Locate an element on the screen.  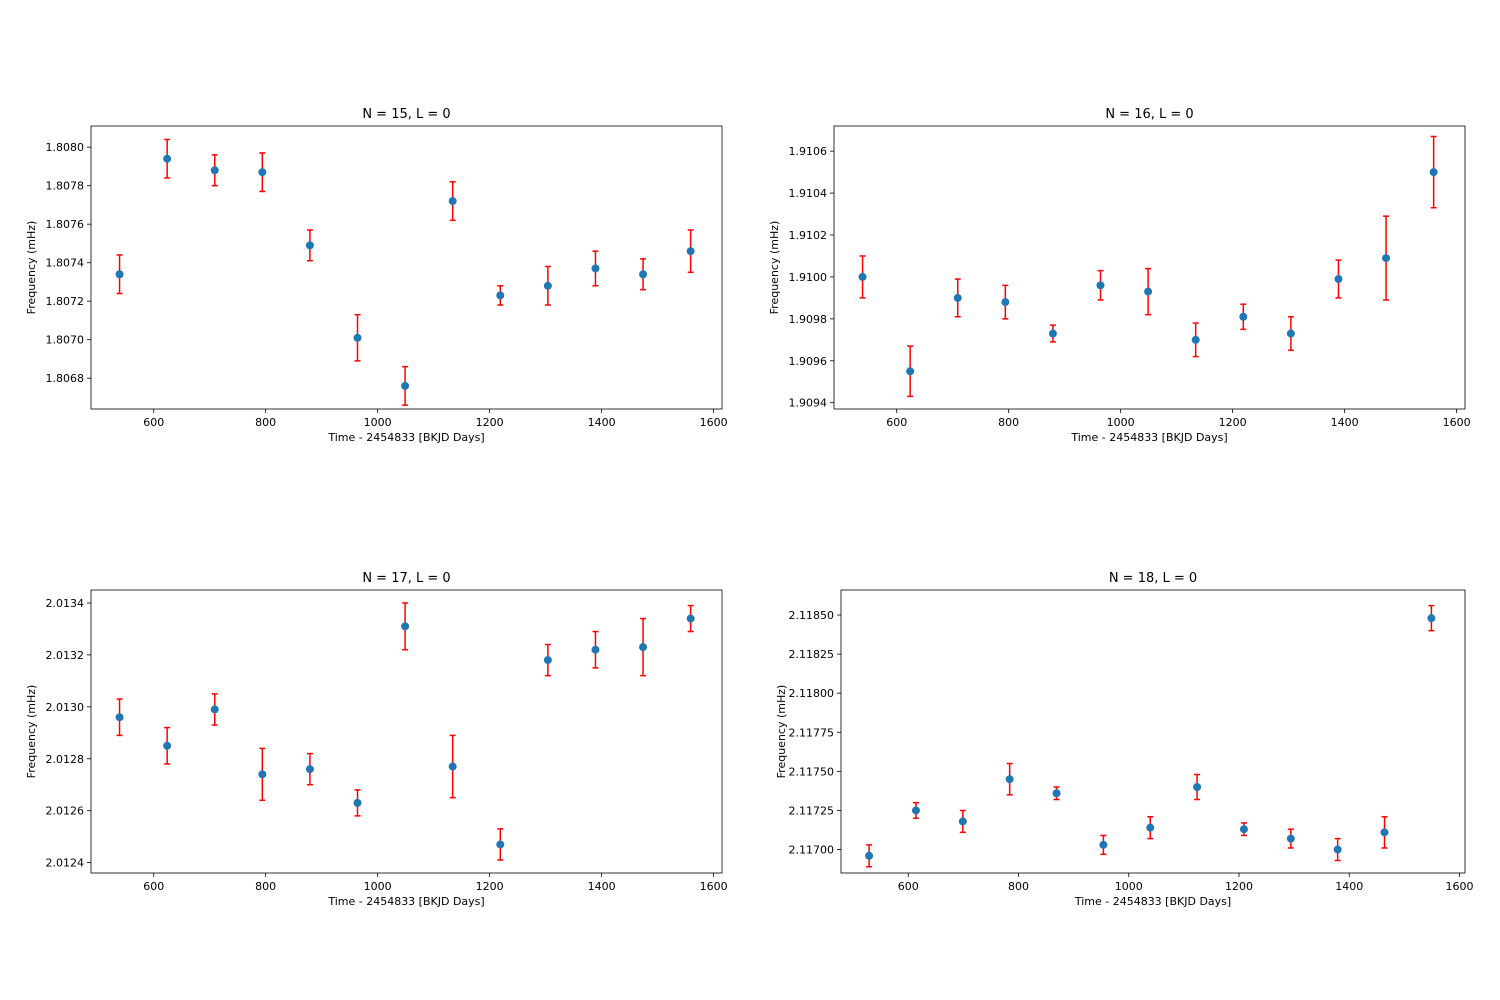
y-tick-label: 2.11700 is located at coordinates (812, 850).